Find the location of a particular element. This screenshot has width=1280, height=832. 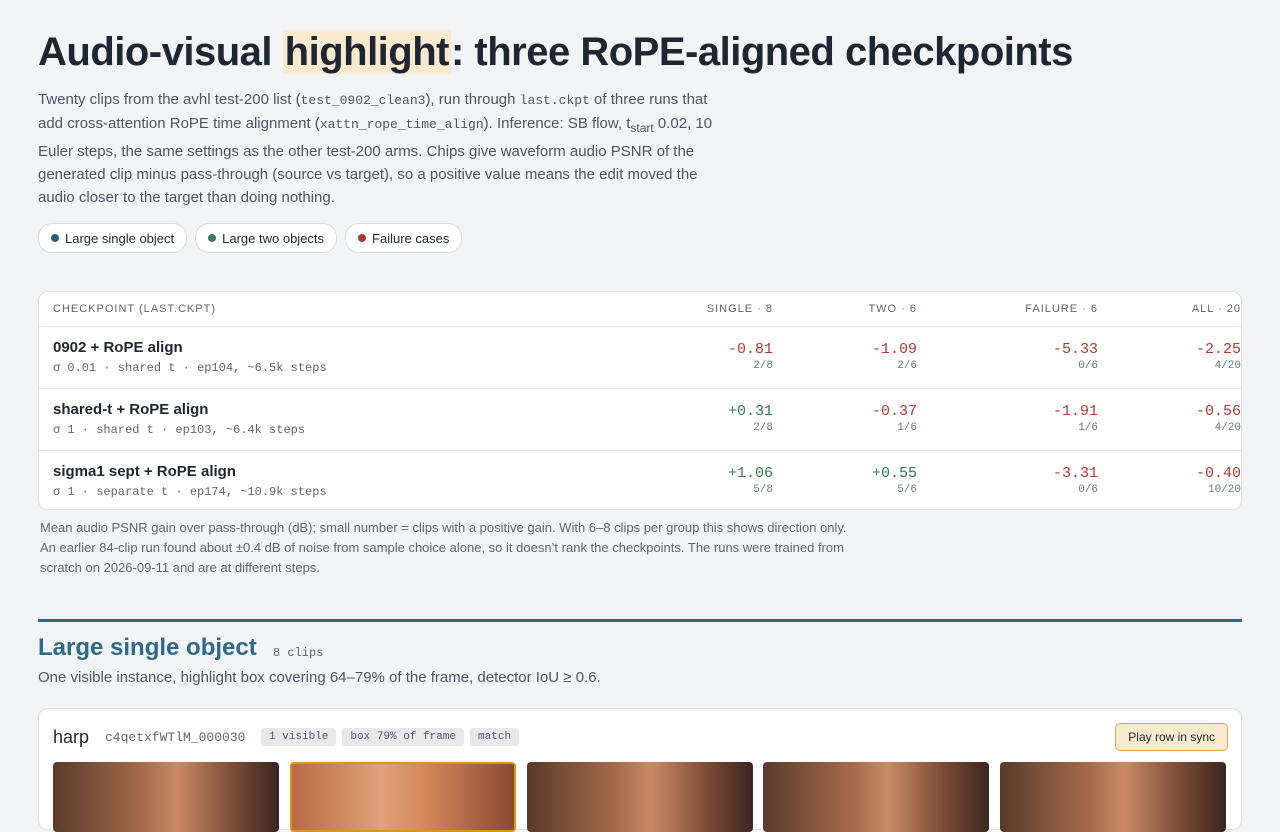

score-value: -2.25 is located at coordinates (1218, 349).